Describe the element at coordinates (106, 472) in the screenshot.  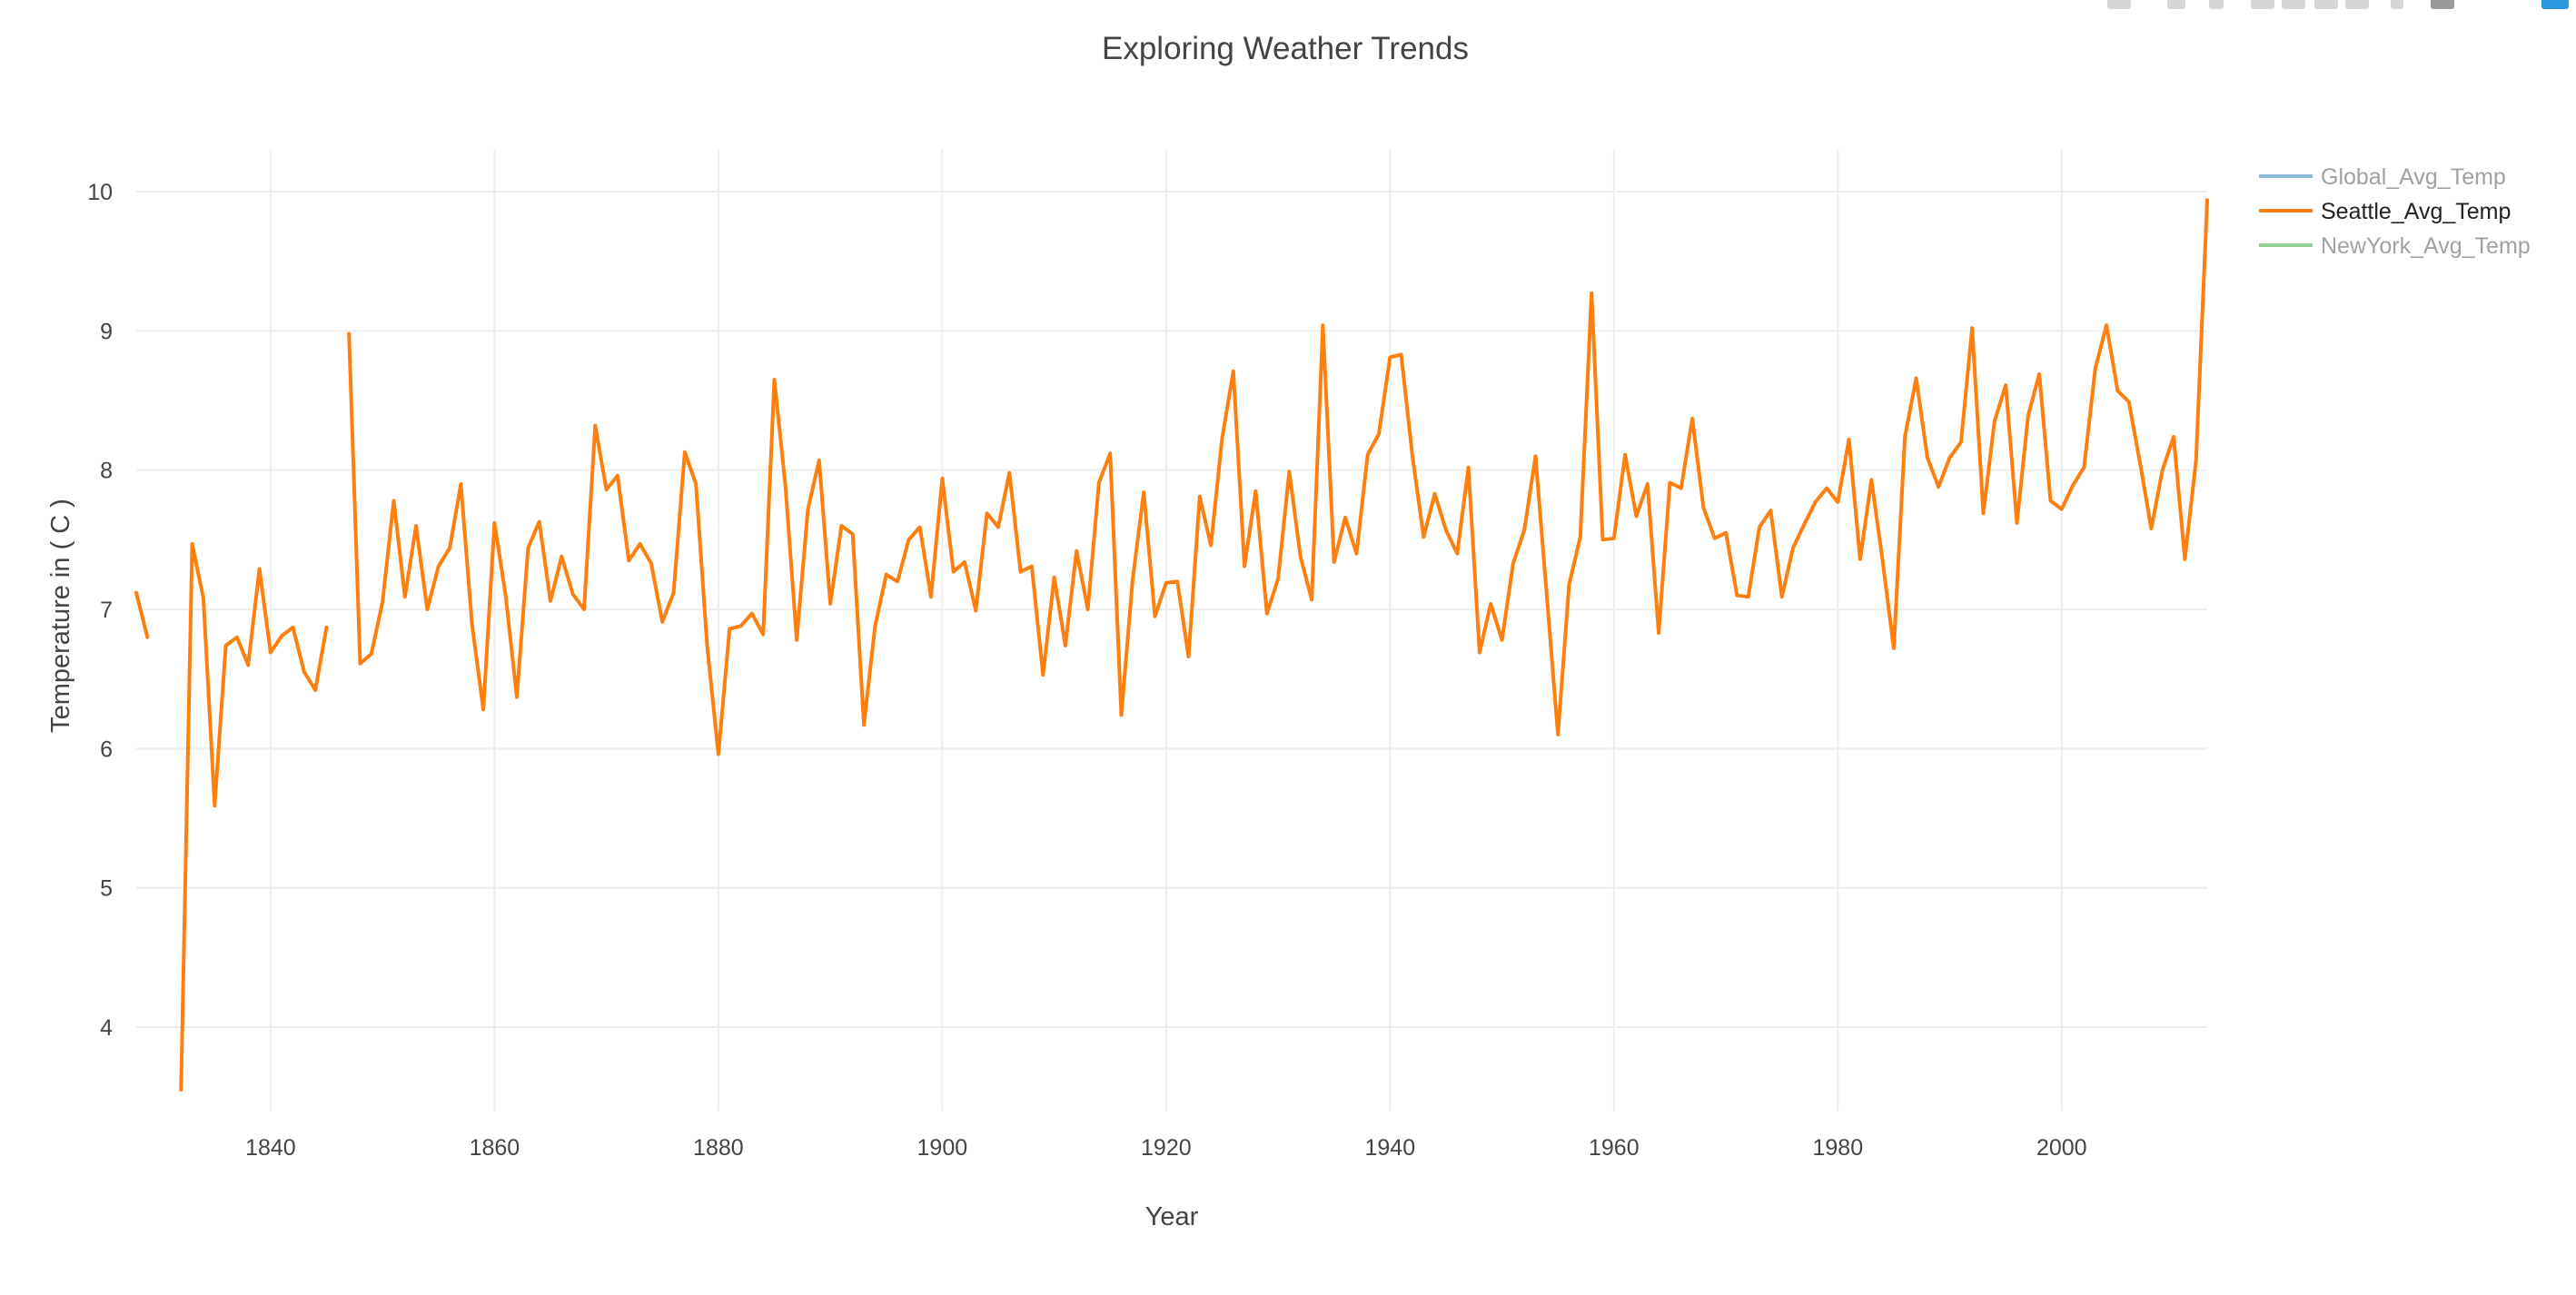
I see `y-tick-label: 8` at that location.